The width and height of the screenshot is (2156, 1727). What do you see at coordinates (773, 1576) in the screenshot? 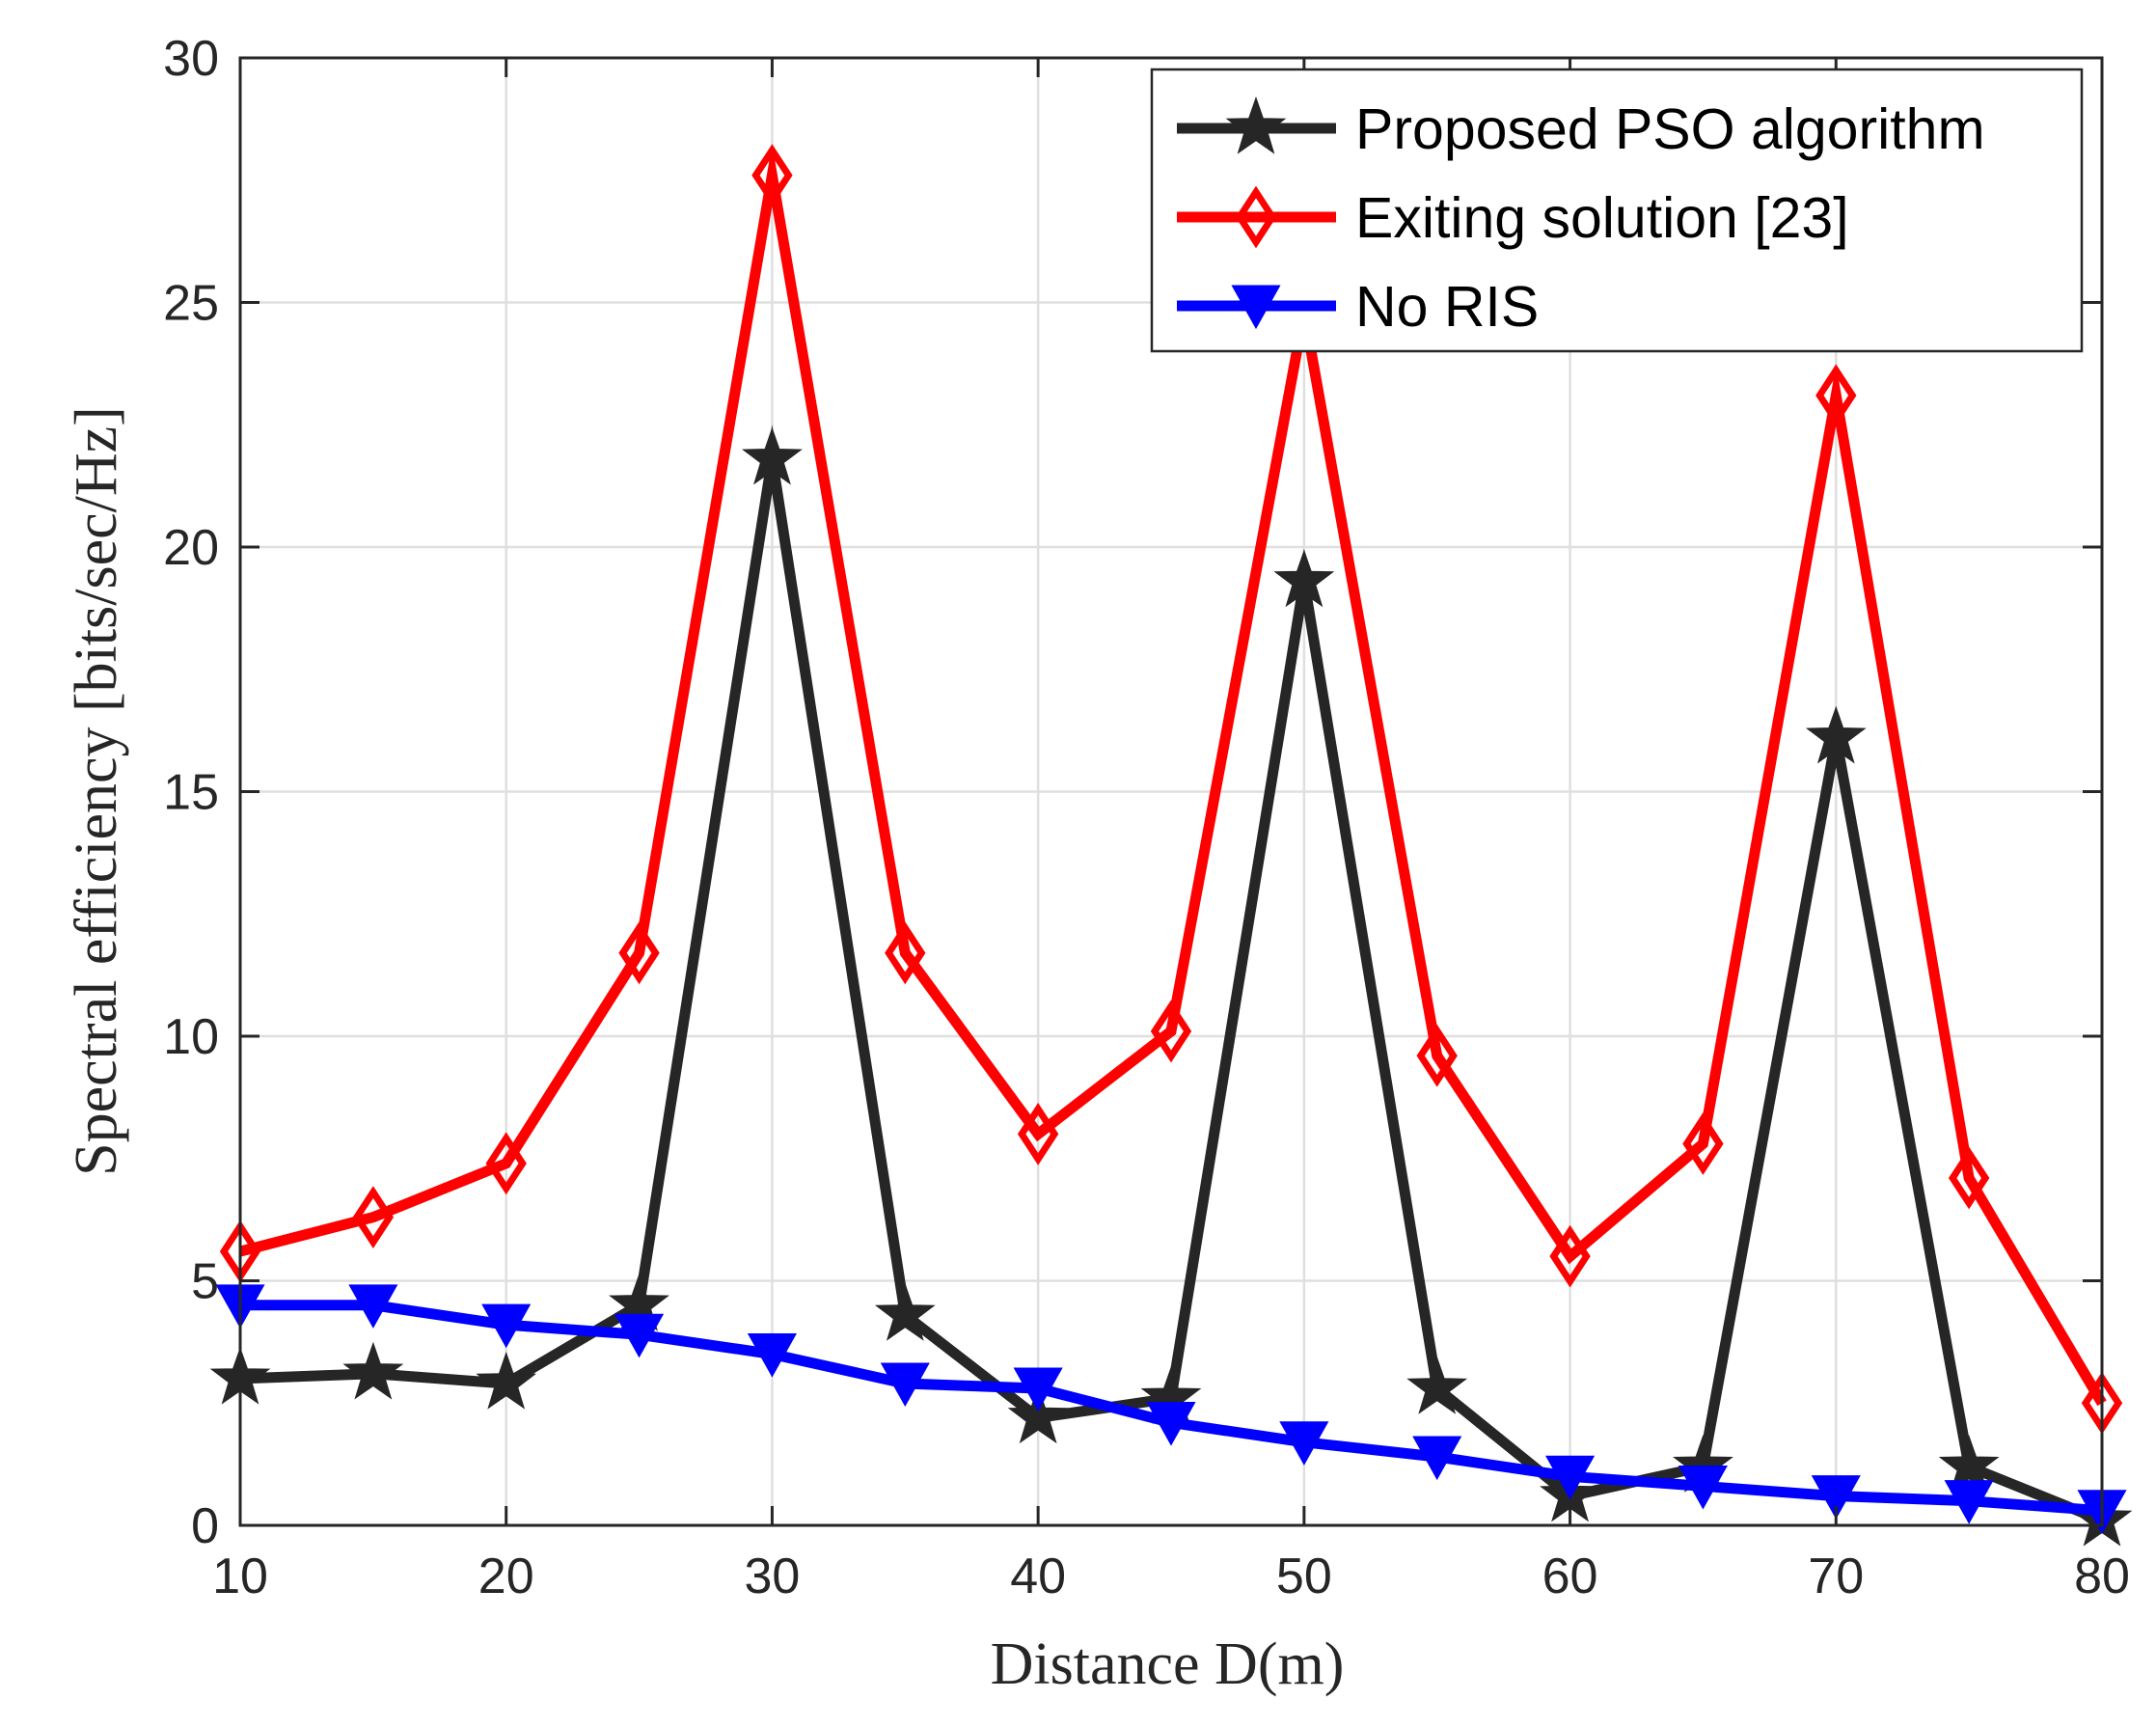
I see `x-tick-label: 30` at bounding box center [773, 1576].